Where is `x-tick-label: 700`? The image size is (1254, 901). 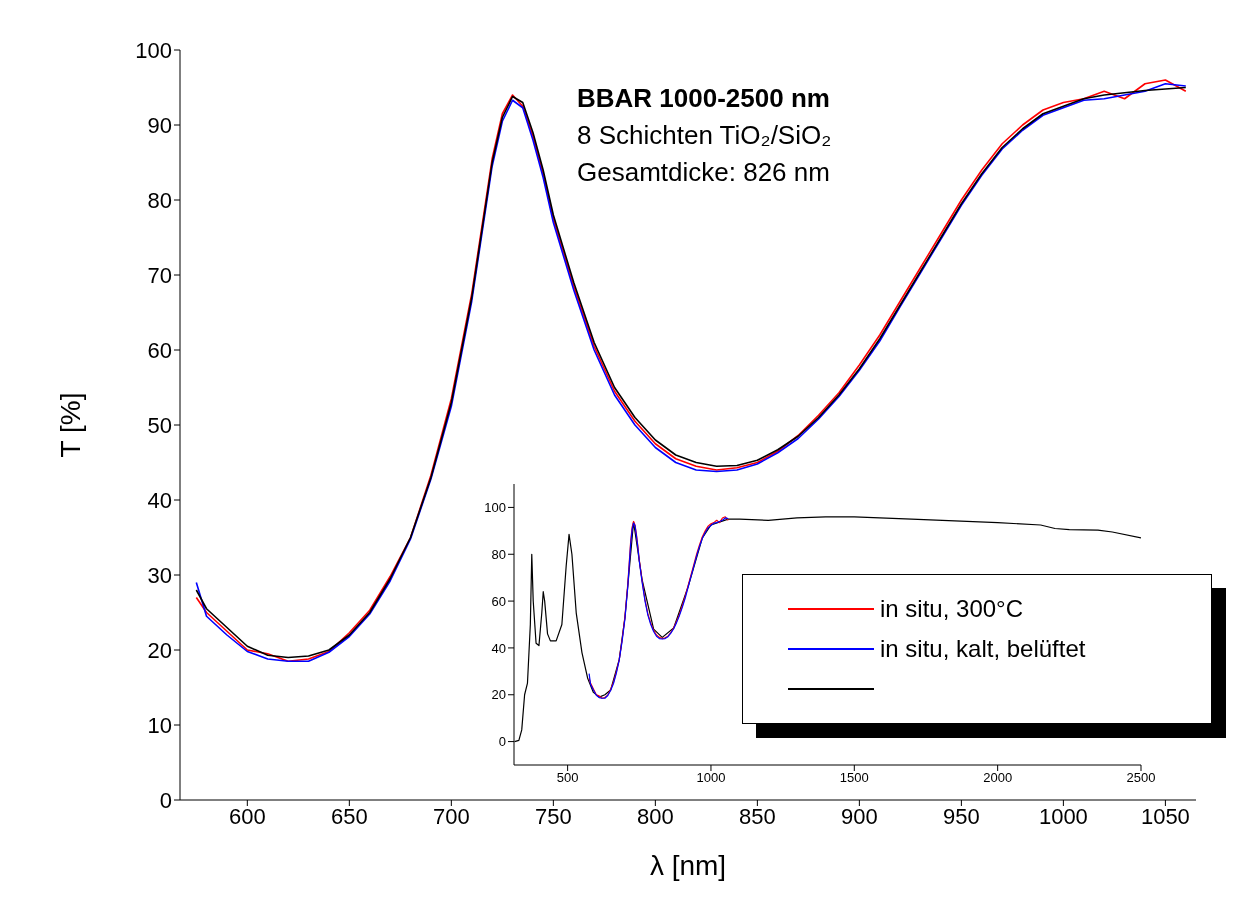
x-tick-label: 700 is located at coordinates (451, 816).